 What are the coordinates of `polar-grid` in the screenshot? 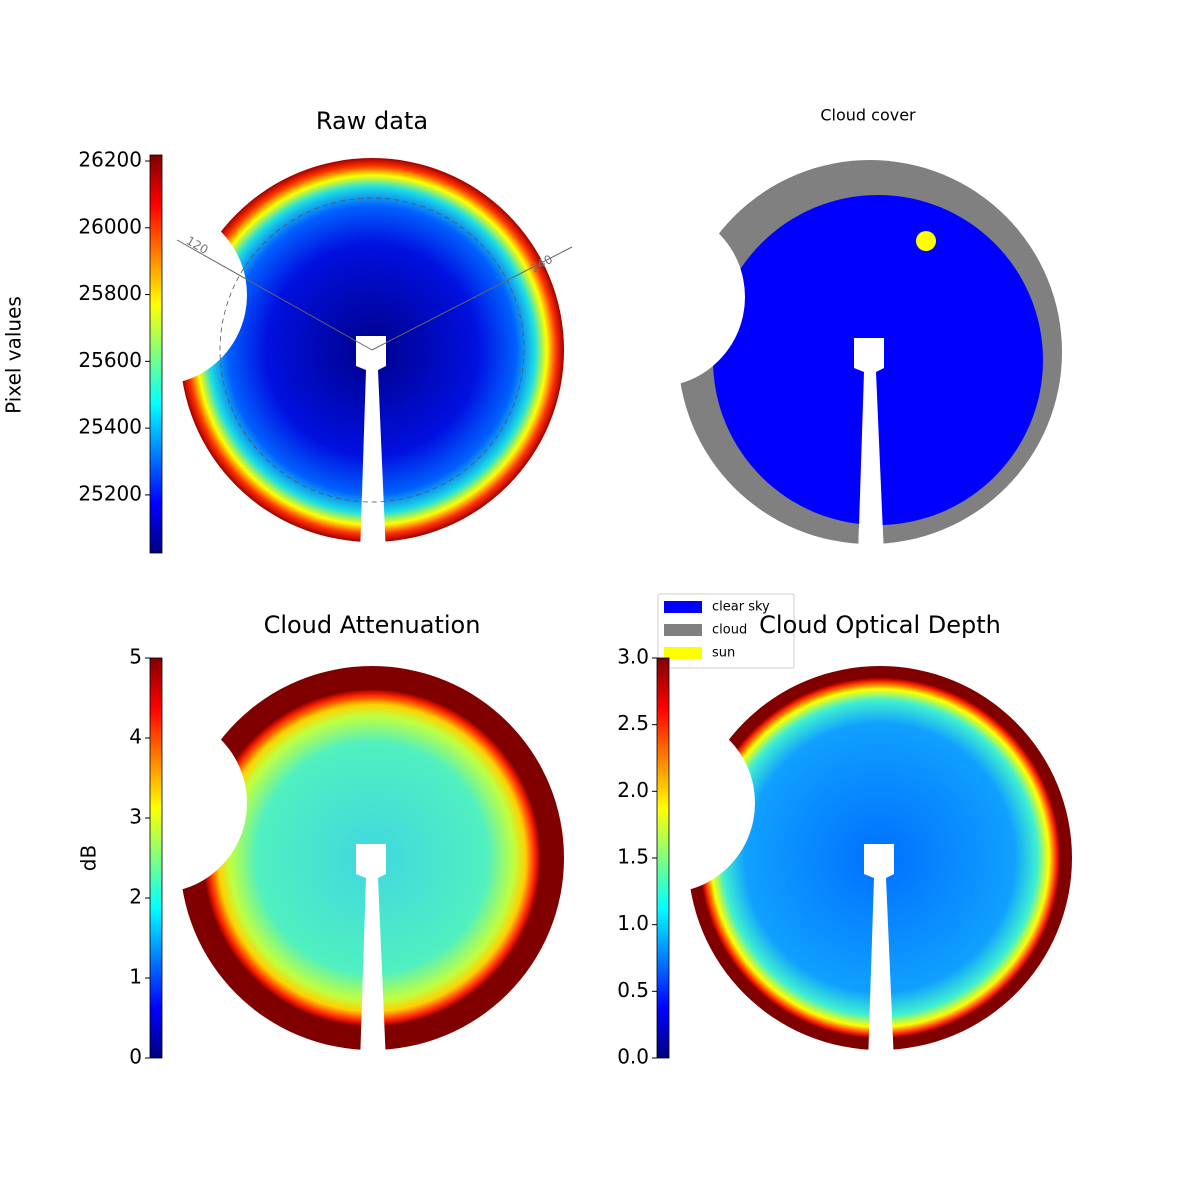 It's located at (372, 350).